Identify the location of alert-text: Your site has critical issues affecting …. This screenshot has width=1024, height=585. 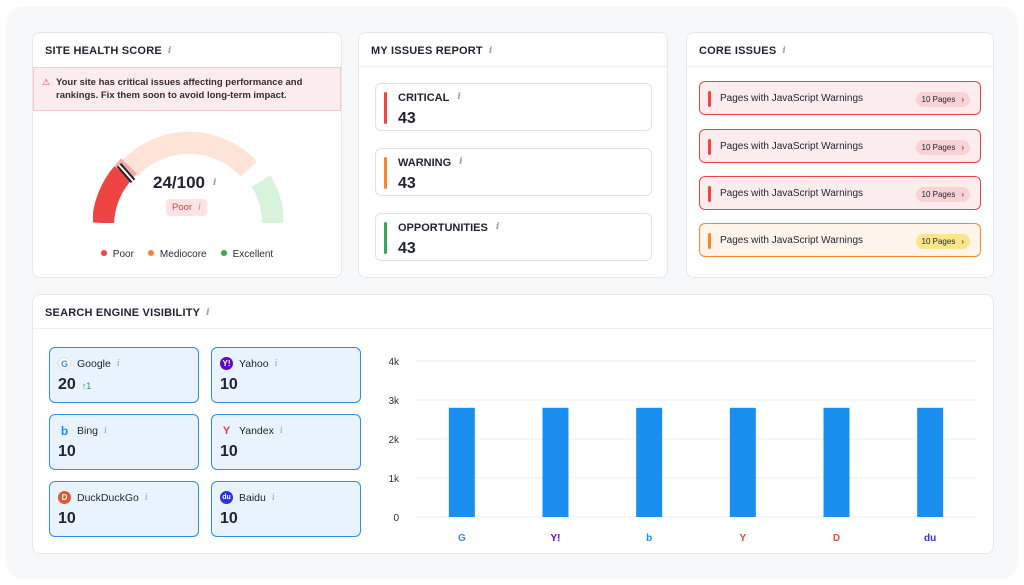
(179, 89).